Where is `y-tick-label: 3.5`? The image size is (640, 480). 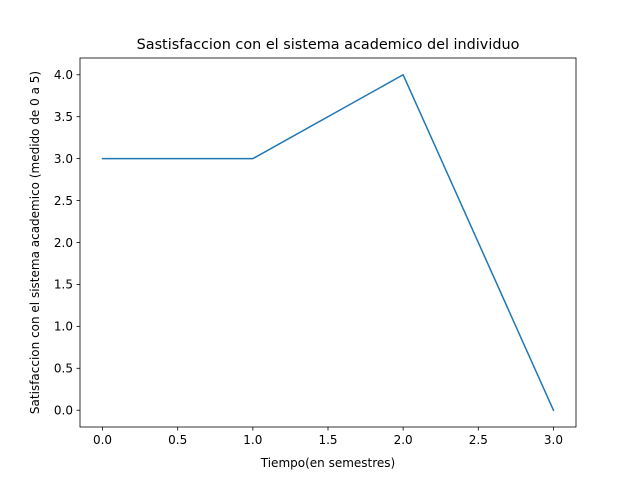 y-tick-label: 3.5 is located at coordinates (63, 117).